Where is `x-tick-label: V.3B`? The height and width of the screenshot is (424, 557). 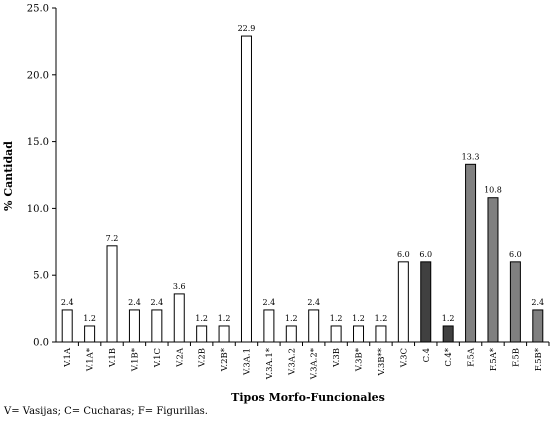
x-tick-label: V.3B is located at coordinates (337, 358).